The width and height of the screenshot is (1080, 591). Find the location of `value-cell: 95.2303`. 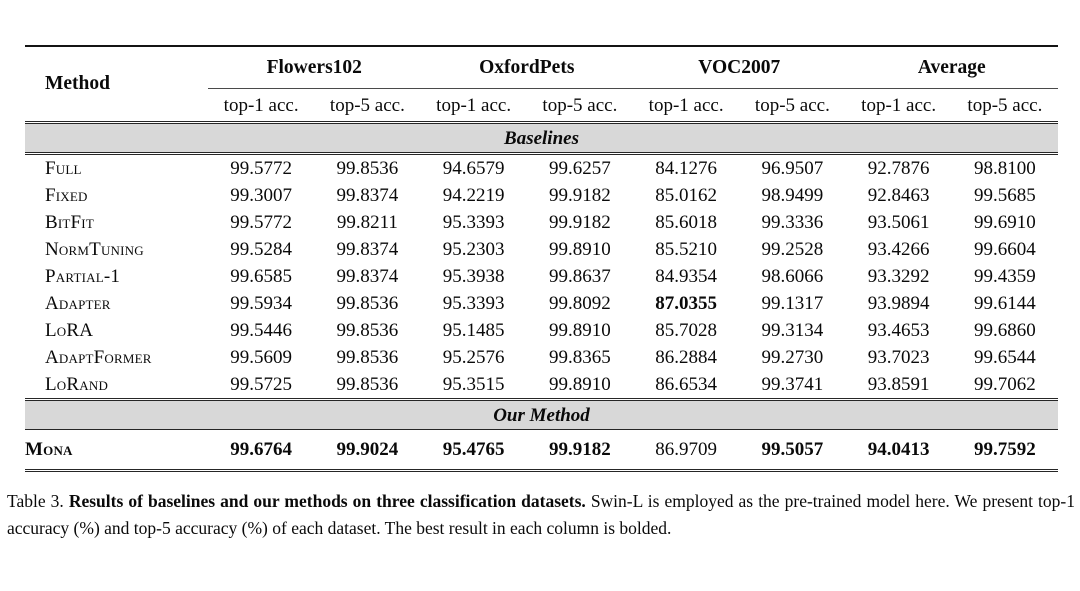

value-cell: 95.2303 is located at coordinates (473, 249).